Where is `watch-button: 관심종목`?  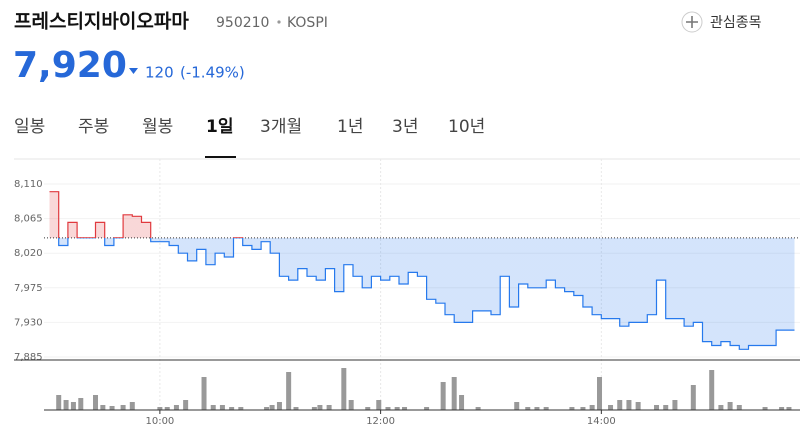
watch-button: 관심종목 is located at coordinates (721, 22).